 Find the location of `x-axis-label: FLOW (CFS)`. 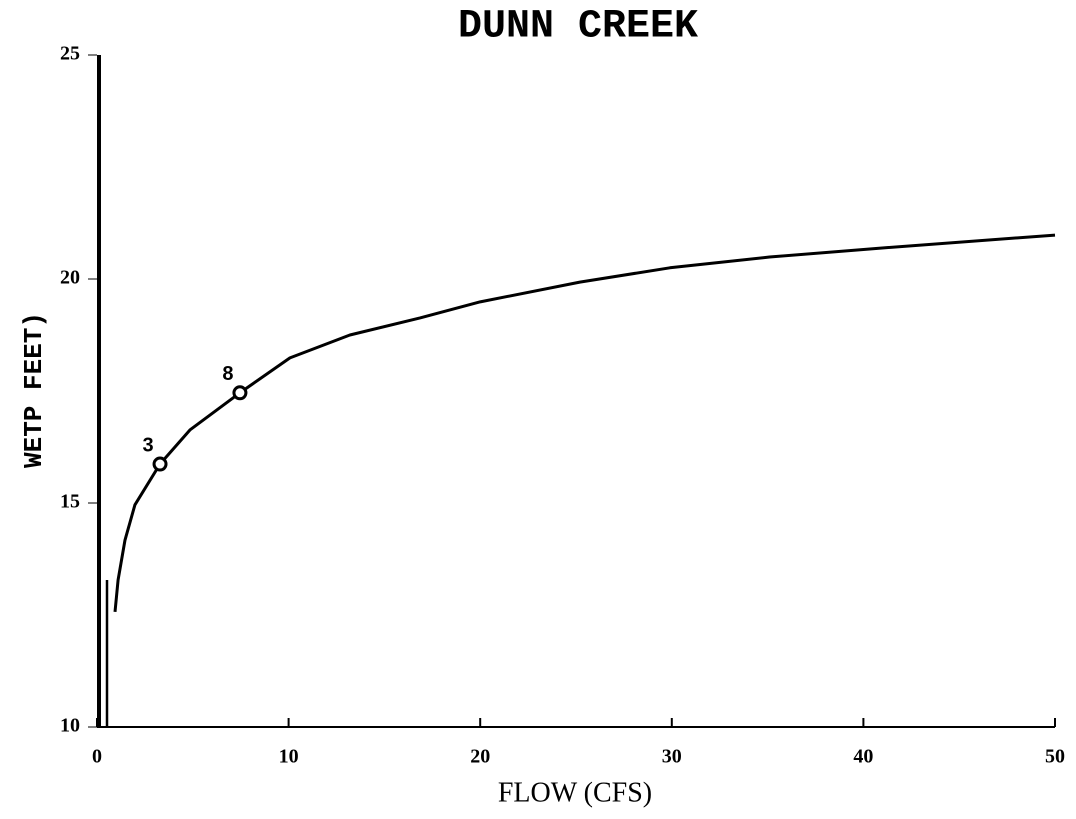

x-axis-label: FLOW (CFS) is located at coordinates (575, 792).